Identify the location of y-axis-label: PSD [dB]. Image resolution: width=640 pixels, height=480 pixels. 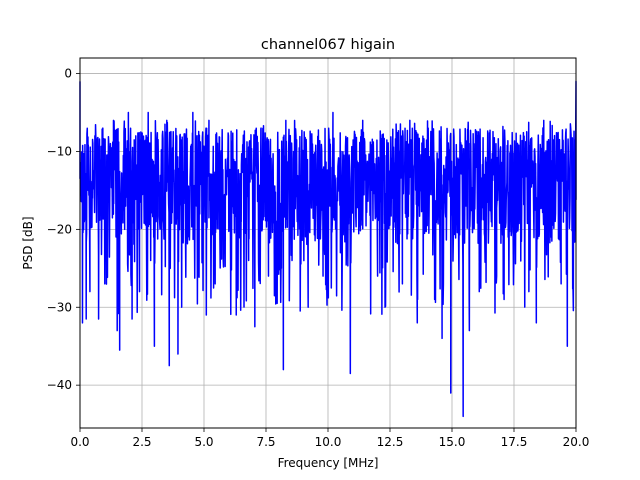
(28, 242).